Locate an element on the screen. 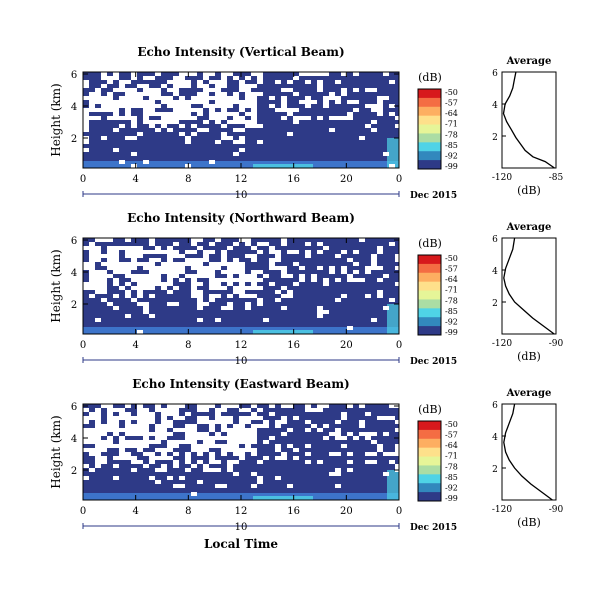 This screenshot has width=614, height=603. colorbar-tick-label: -64 is located at coordinates (451, 445).